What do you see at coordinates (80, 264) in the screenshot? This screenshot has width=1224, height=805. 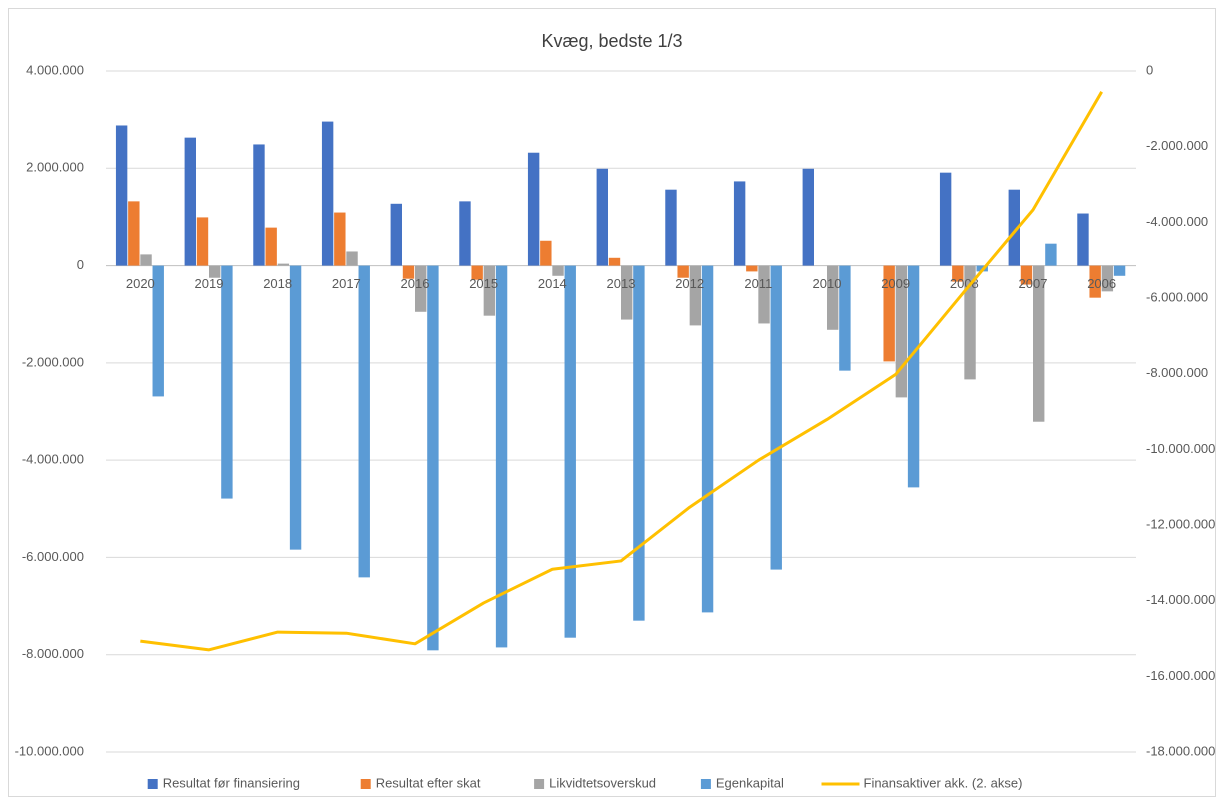 I see `y-tick-label: 0` at bounding box center [80, 264].